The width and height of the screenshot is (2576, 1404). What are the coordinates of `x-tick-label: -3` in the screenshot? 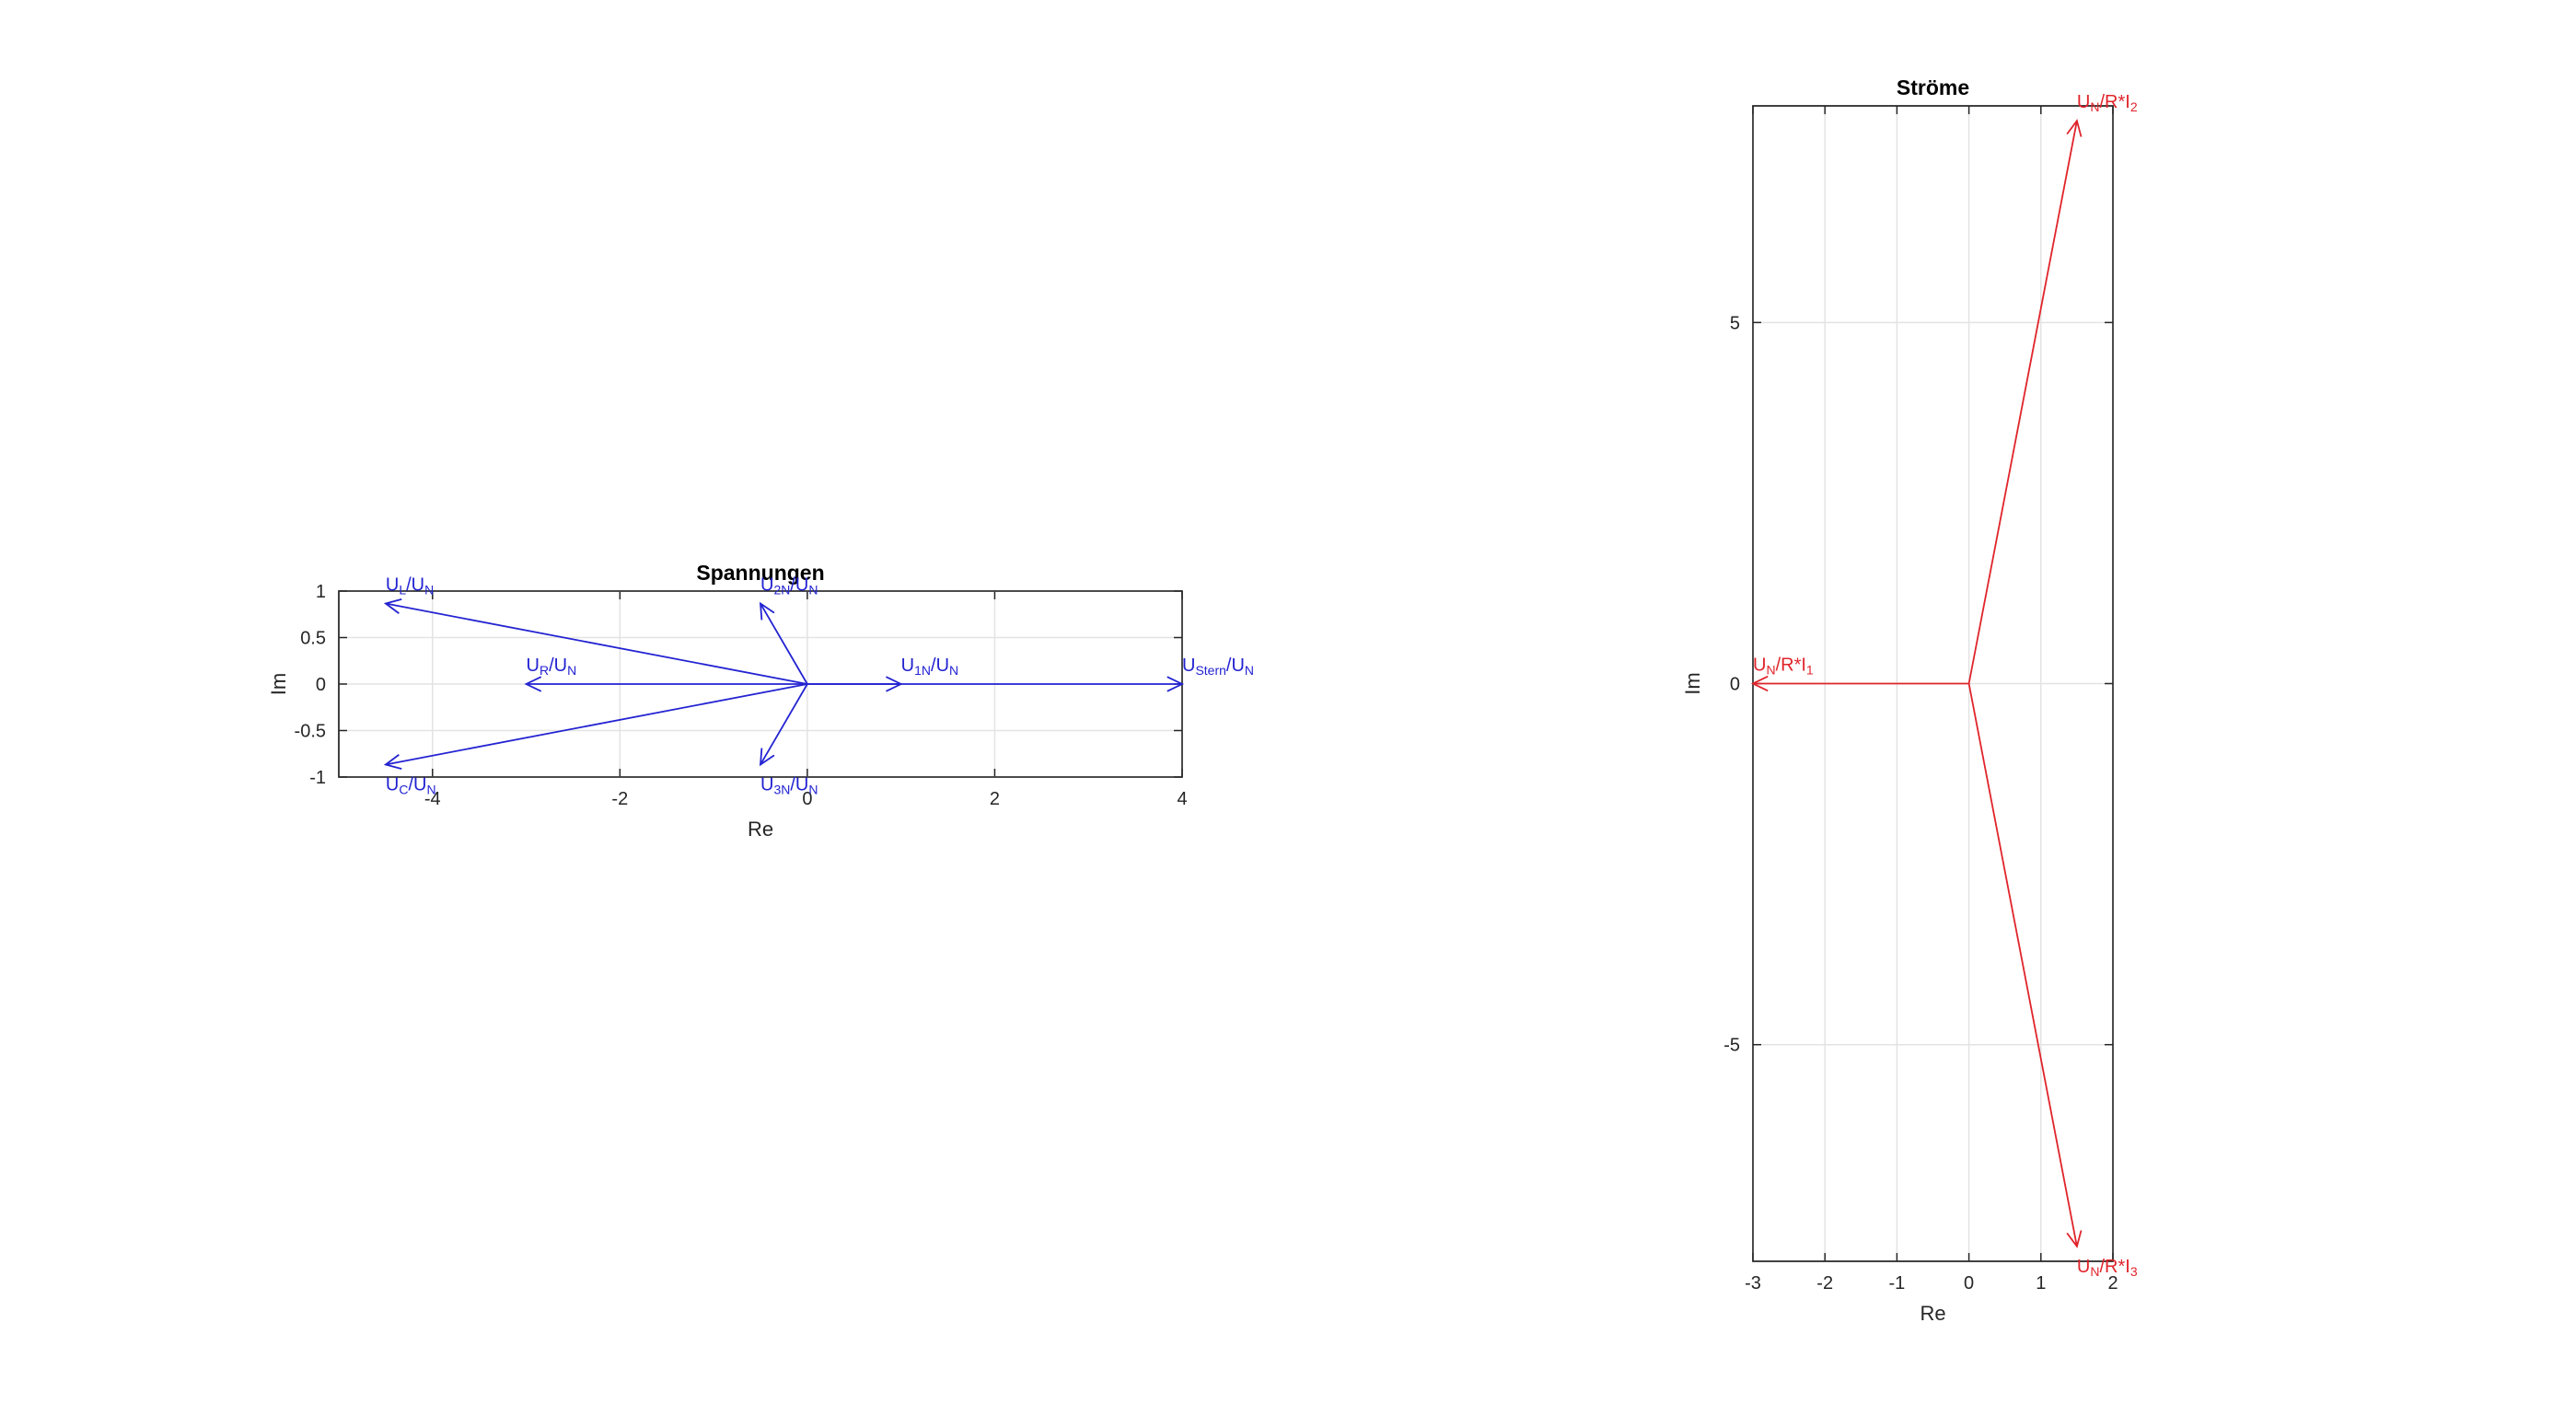 It's located at (1753, 1283).